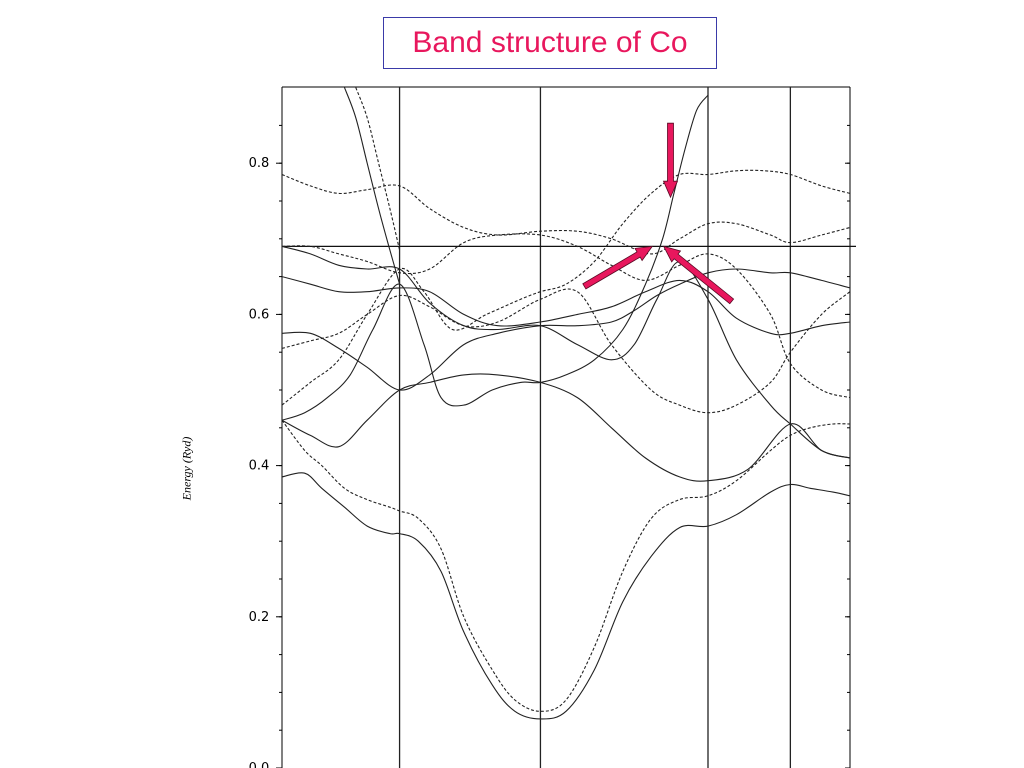  What do you see at coordinates (186, 468) in the screenshot?
I see `y-axis-label: Energy (Ryd)` at bounding box center [186, 468].